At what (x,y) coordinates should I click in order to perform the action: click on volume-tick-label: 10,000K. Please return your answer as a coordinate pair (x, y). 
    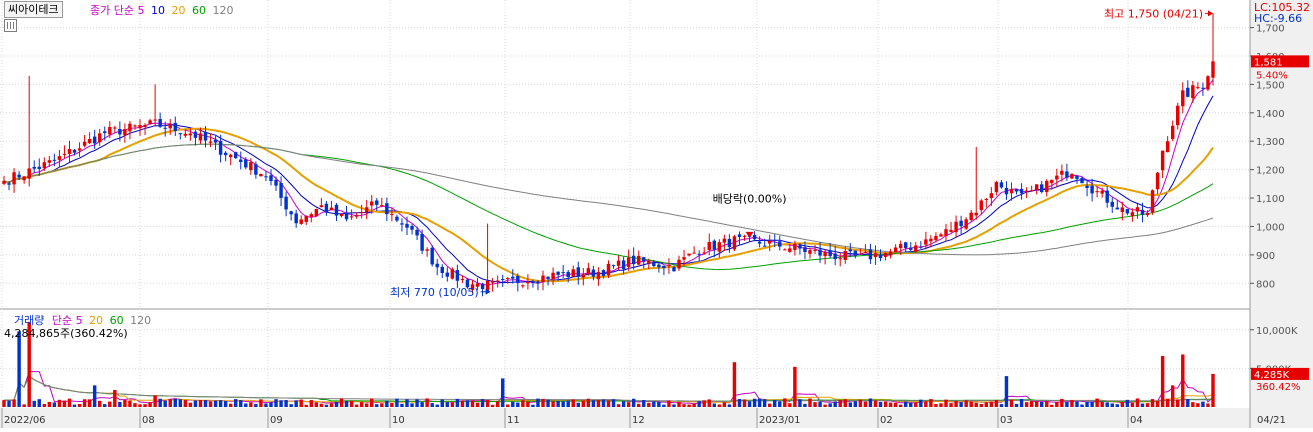
    Looking at the image, I should click on (1277, 331).